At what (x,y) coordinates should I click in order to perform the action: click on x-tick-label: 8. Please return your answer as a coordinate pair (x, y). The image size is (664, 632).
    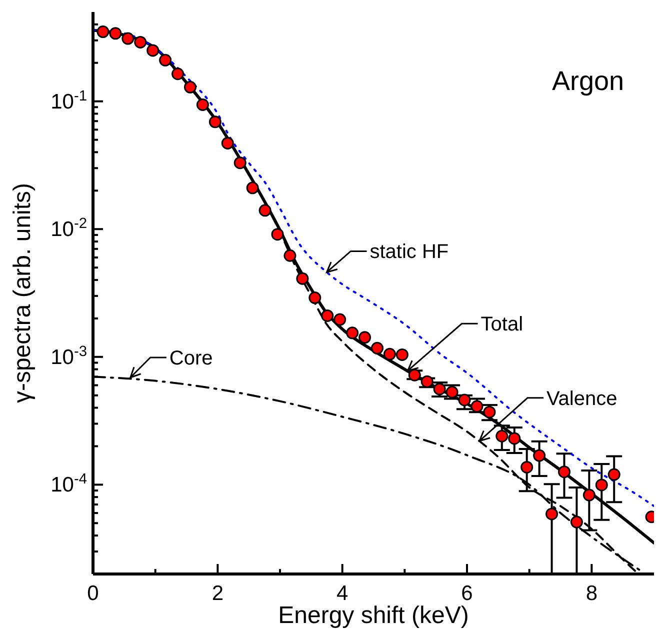
    Looking at the image, I should click on (592, 593).